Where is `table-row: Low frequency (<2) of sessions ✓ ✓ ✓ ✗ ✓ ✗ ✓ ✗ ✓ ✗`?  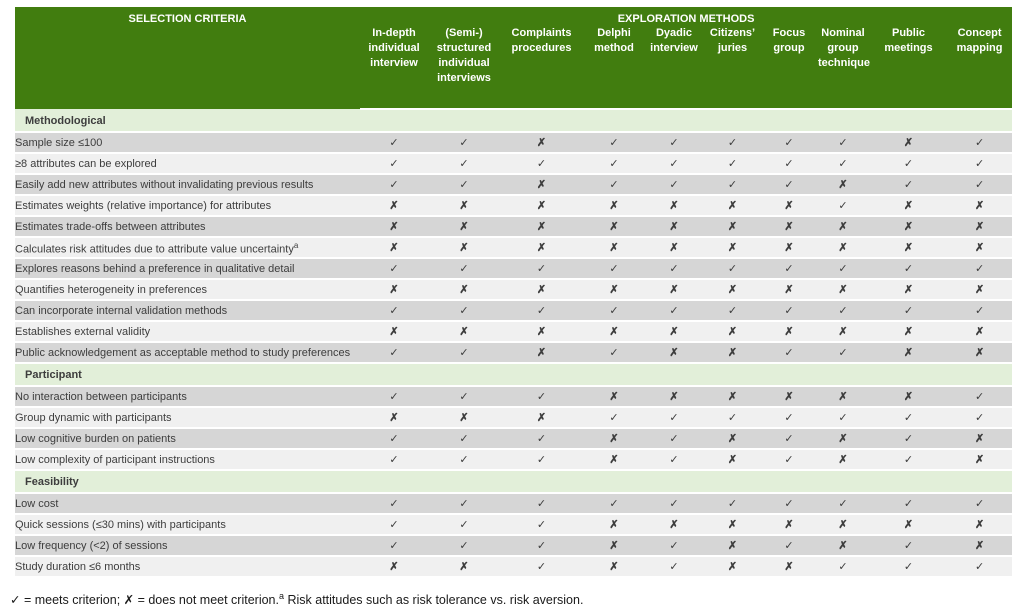
table-row: Low frequency (<2) of sessions ✓ ✓ ✓ ✗ ✓ ✗ ✓ ✗ ✓ ✗ is located at coordinates (514, 546).